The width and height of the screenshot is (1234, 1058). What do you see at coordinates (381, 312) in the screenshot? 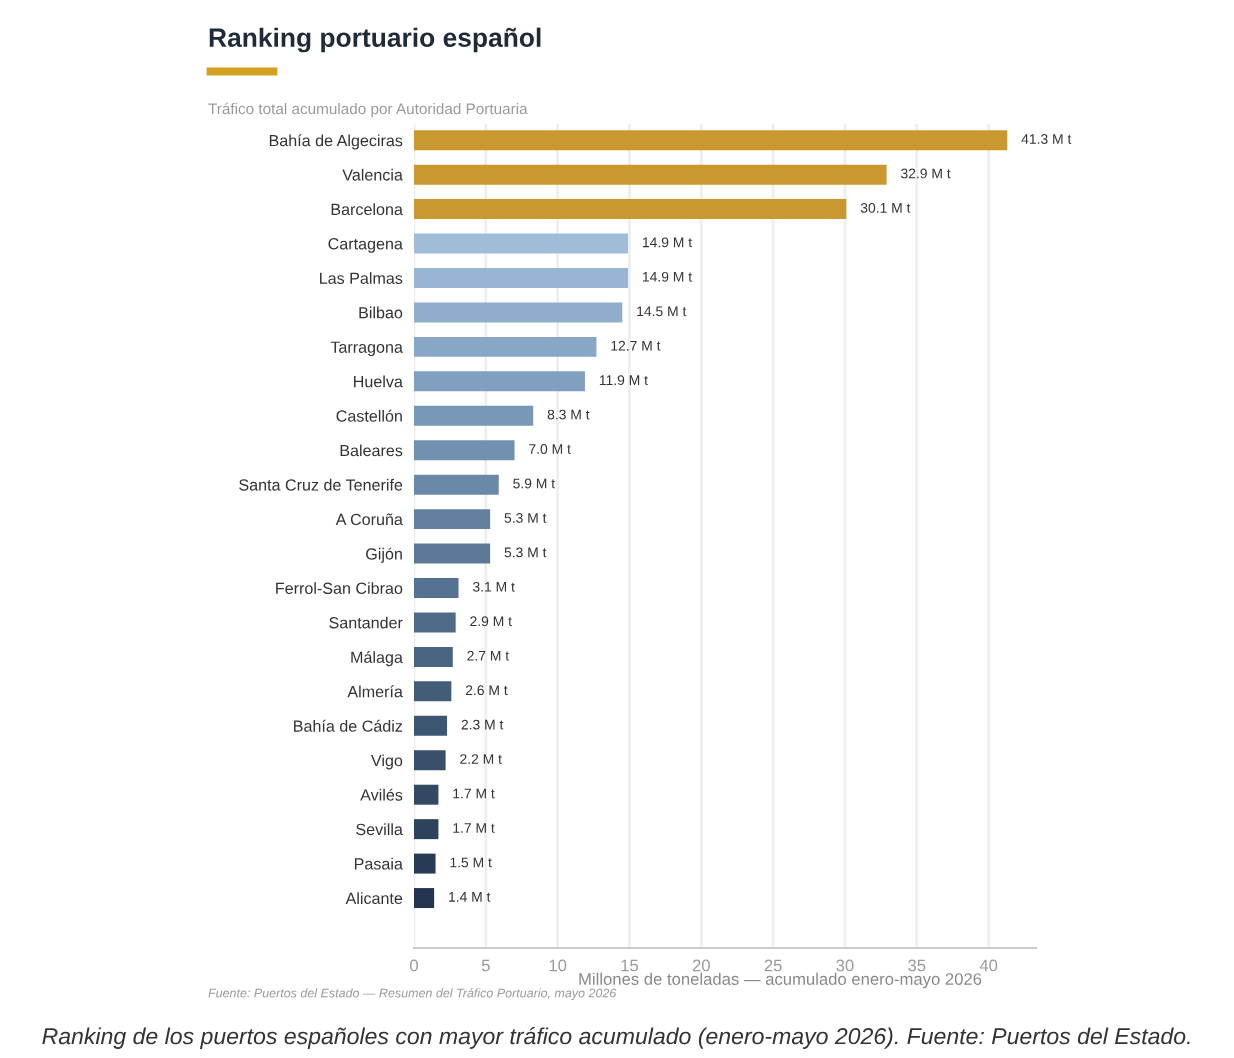
I see `y-tick-label: Bilbao` at bounding box center [381, 312].